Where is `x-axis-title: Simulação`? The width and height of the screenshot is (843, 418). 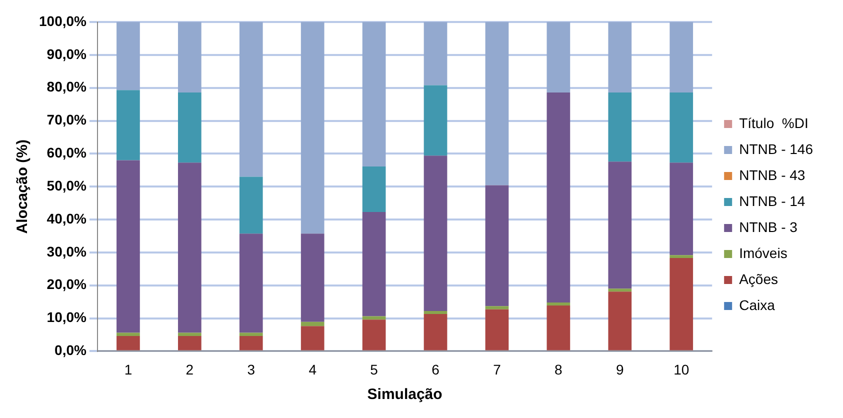
x-axis-title: Simulação is located at coordinates (404, 395).